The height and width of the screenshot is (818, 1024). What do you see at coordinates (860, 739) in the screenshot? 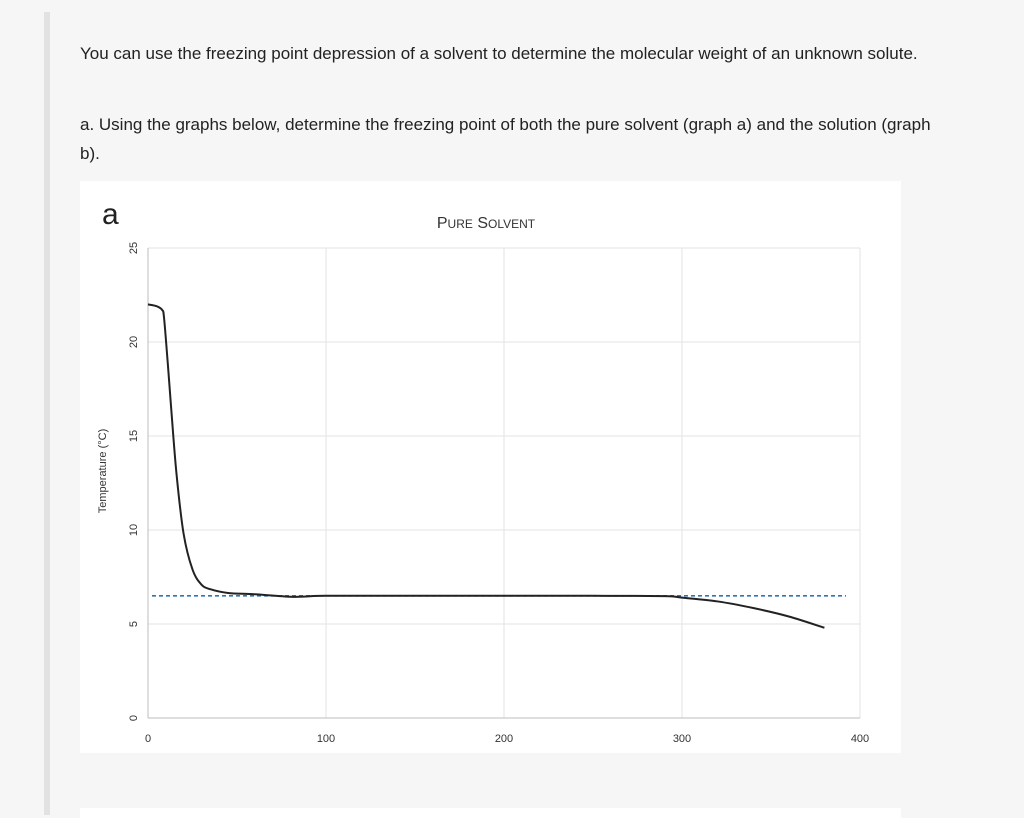
I see `x-tick-label: 400` at bounding box center [860, 739].